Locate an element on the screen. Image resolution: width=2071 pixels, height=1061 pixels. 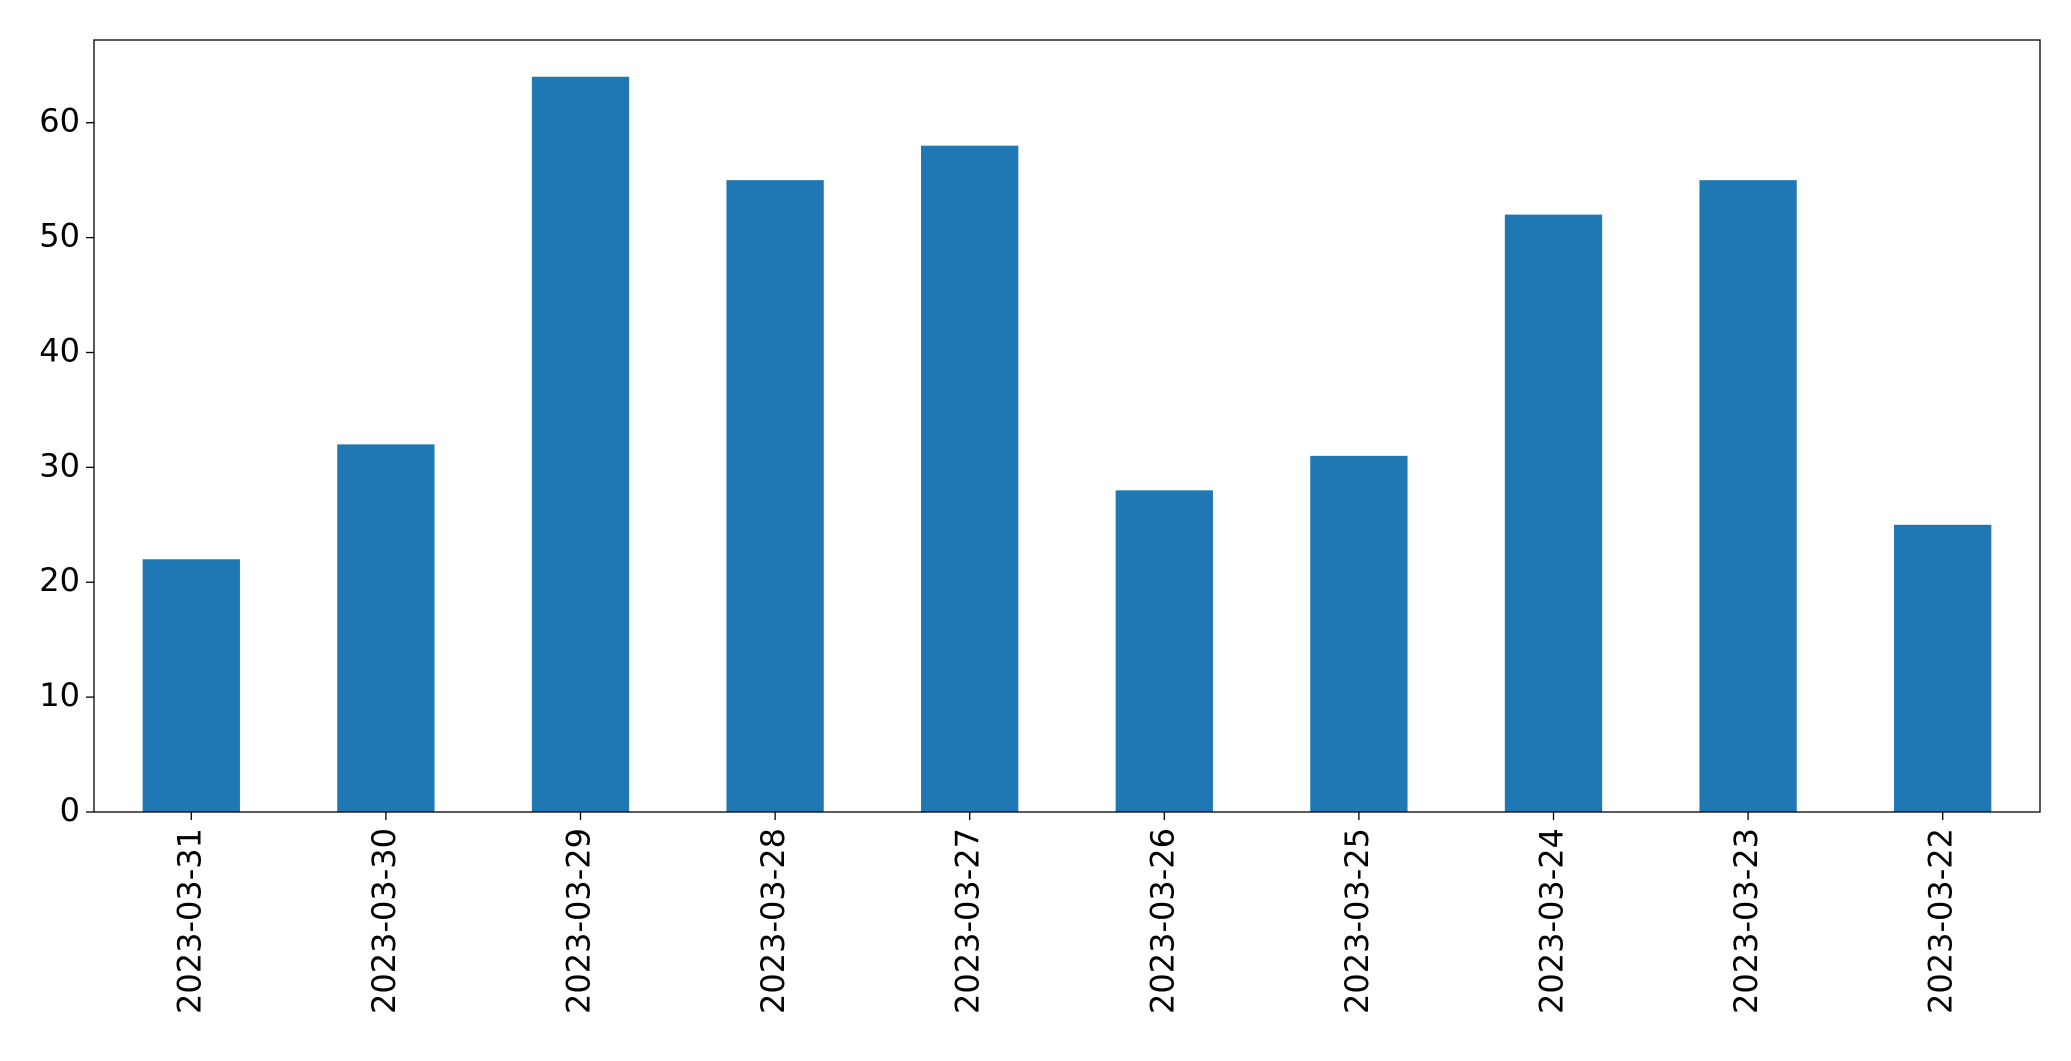
y-tick-label: 40 is located at coordinates (59, 350).